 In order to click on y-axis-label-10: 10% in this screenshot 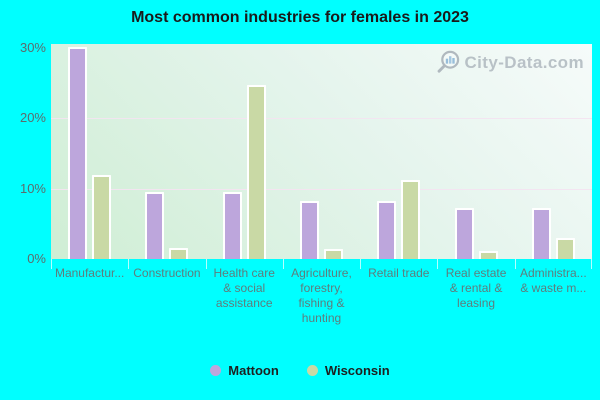, I will do `click(32, 188)`.